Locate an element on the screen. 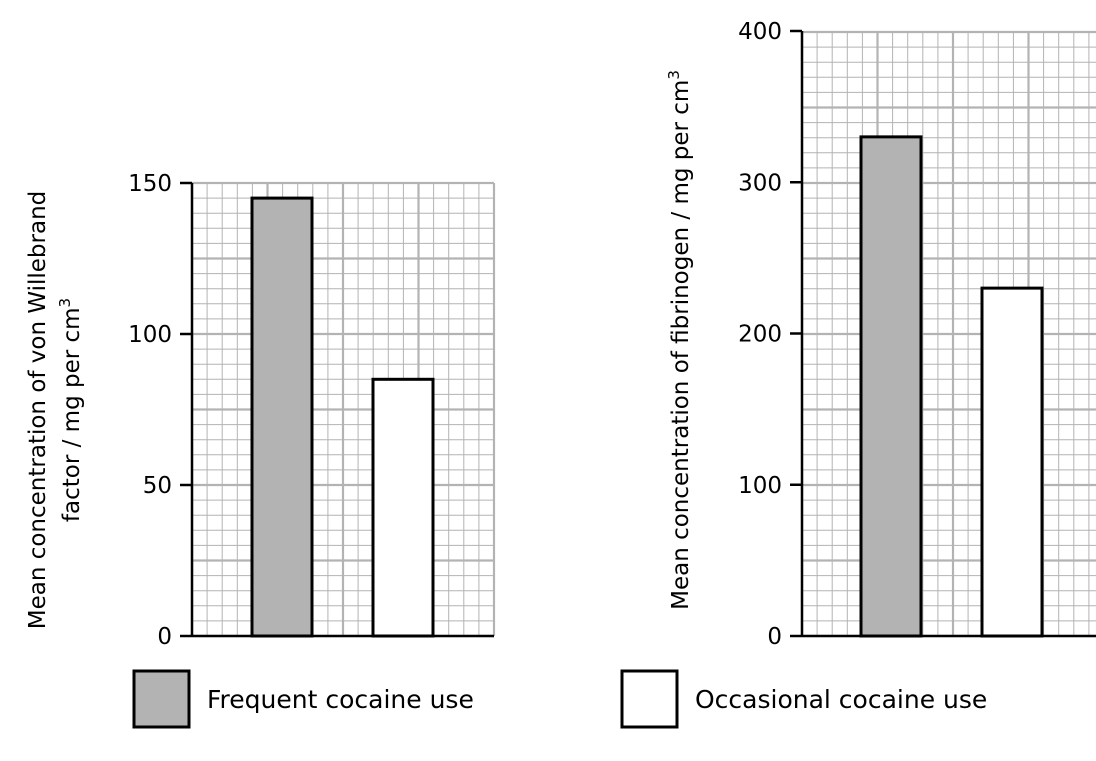  fibrinogen-y-tick-label: 300 is located at coordinates (760, 183).